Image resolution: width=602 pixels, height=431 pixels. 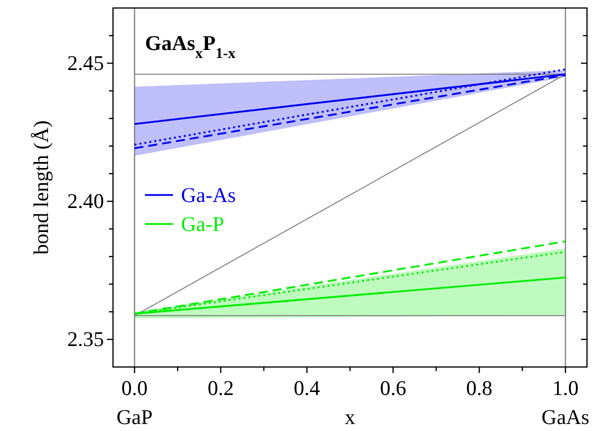 I want to click on x-tick-label: 0.0, so click(x=134, y=388).